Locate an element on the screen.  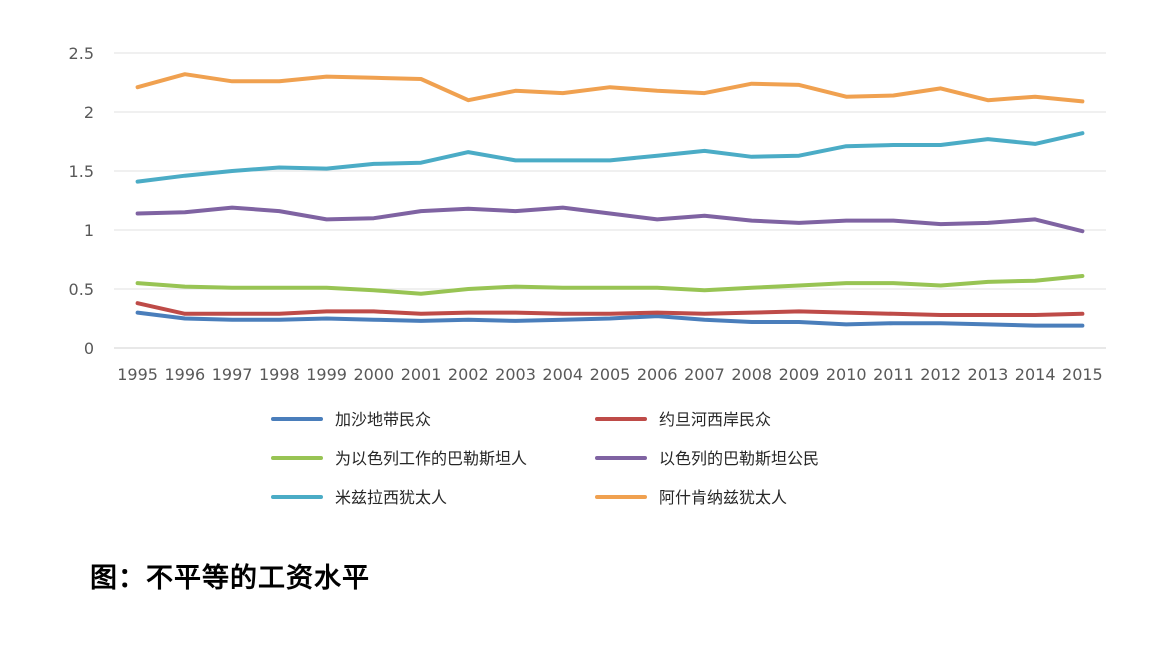
legend-label: 约旦河西岸民众 is located at coordinates (715, 419).